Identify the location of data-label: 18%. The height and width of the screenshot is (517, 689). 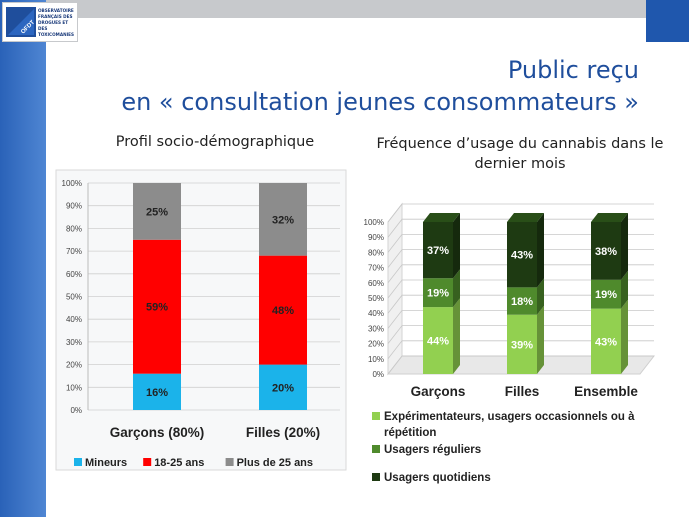
(522, 302).